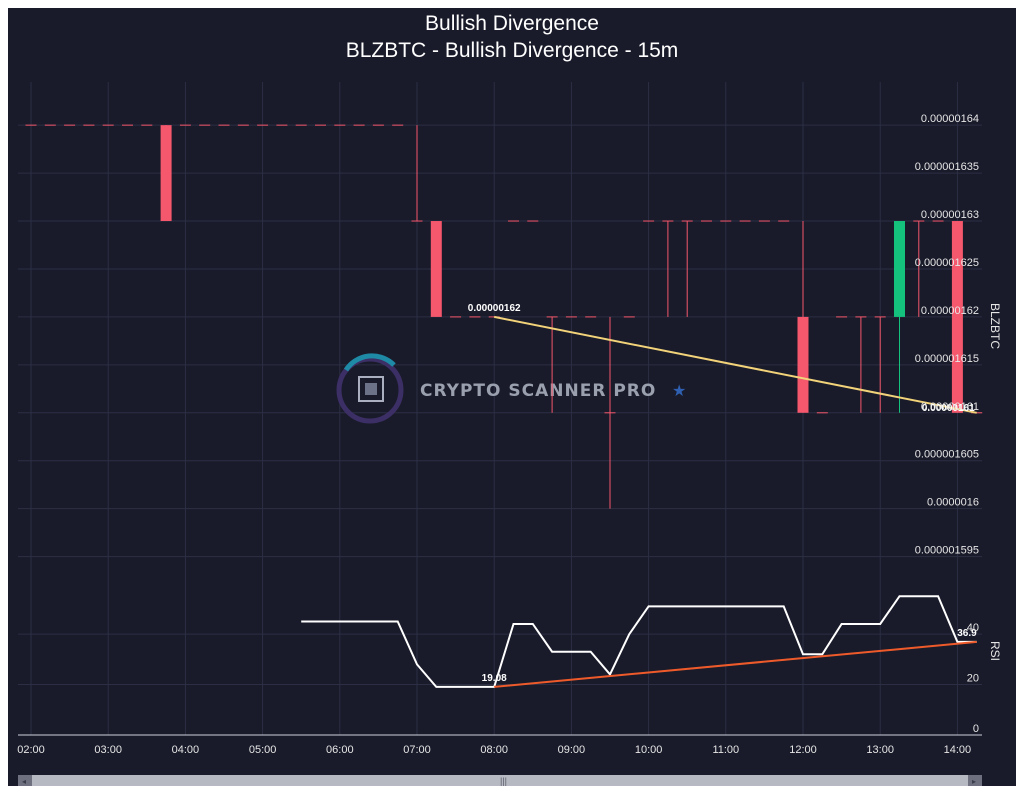 This screenshot has width=1024, height=786. What do you see at coordinates (538, 391) in the screenshot?
I see `watermark-text: CRYPTO SCANNER PRO` at bounding box center [538, 391].